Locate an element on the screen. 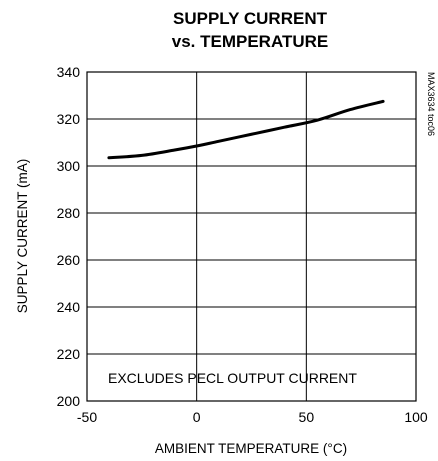 The image size is (438, 461). figure-id: MAX3634 toc06 is located at coordinates (431, 104).